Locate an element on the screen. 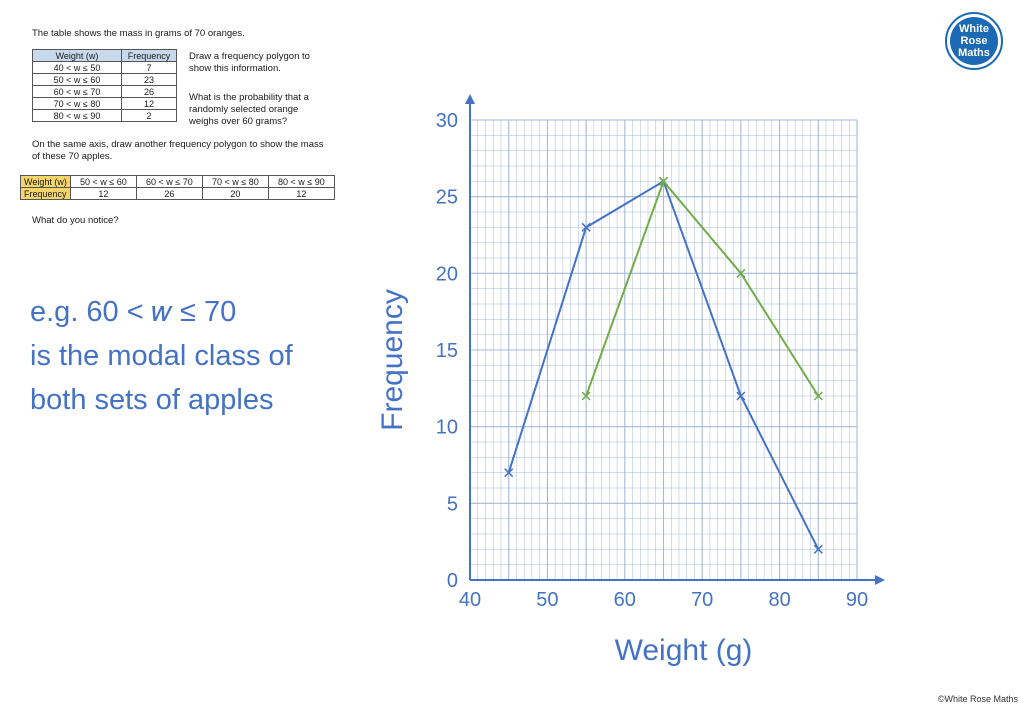 The height and width of the screenshot is (708, 1024). logo-text: Rose is located at coordinates (974, 41).